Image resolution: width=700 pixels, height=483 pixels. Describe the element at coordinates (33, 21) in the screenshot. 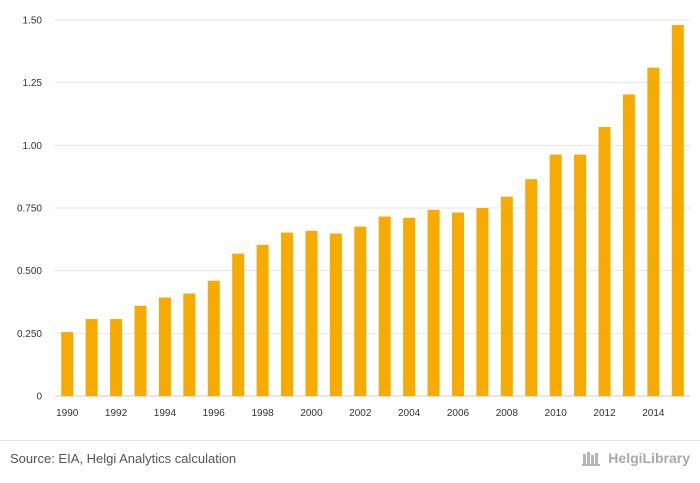

I see `y-tick-label: 1.50` at that location.